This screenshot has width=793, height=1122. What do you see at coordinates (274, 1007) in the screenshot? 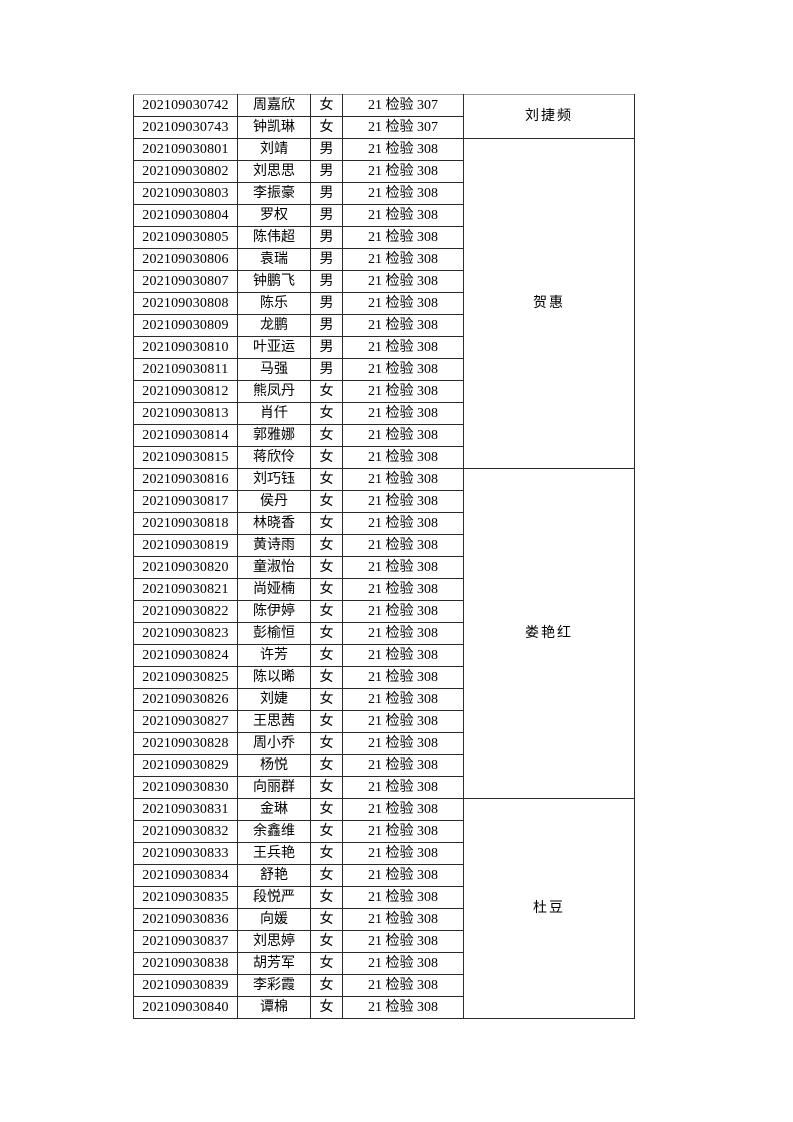
I see `cell-student-name: 谭棉` at bounding box center [274, 1007].